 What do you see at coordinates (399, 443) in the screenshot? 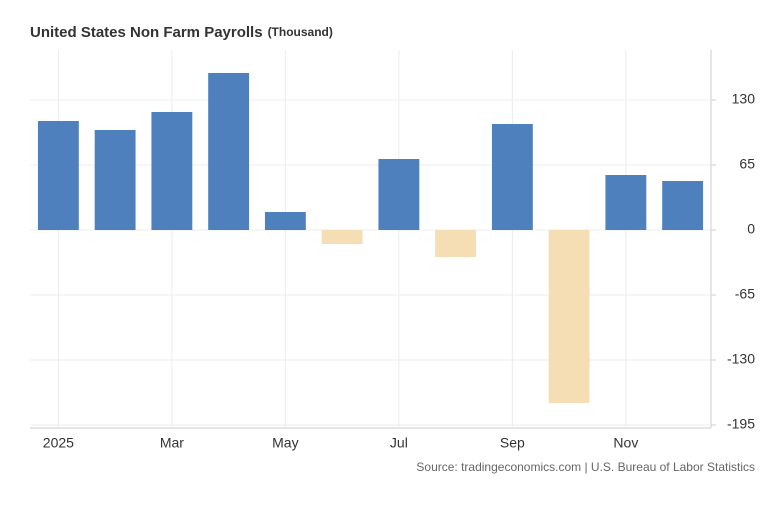
I see `x-tick-label: Jul` at bounding box center [399, 443].